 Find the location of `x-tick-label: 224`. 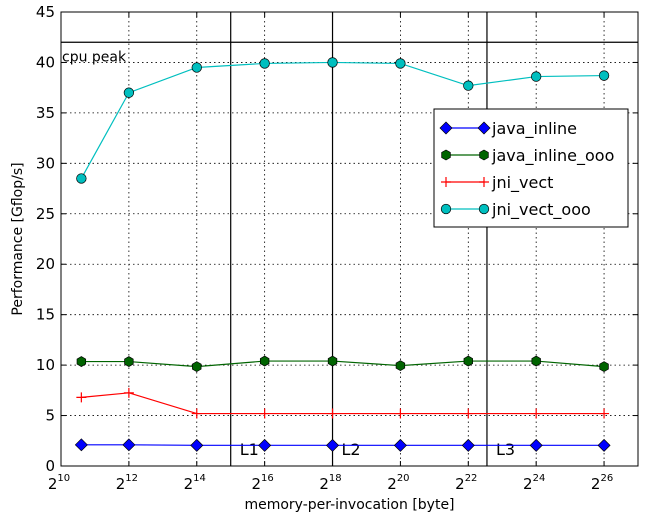

x-tick-label: 224 is located at coordinates (534, 483).